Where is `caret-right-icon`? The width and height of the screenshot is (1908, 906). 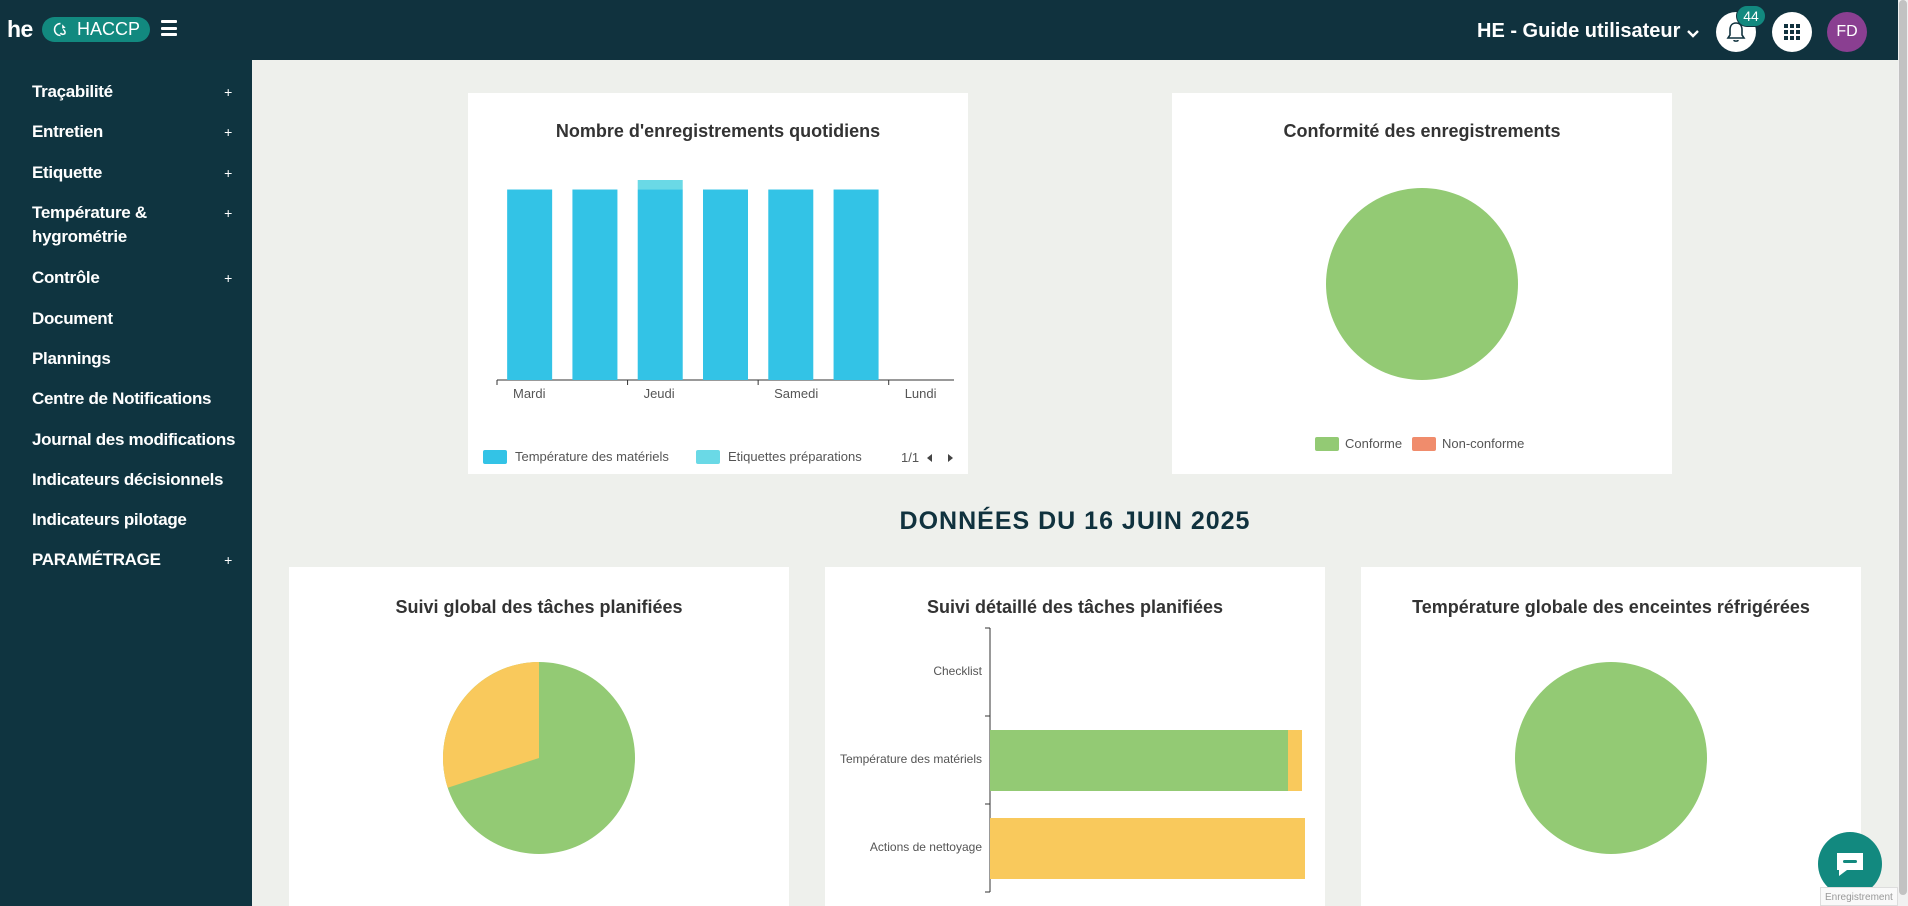
caret-right-icon is located at coordinates (951, 458).